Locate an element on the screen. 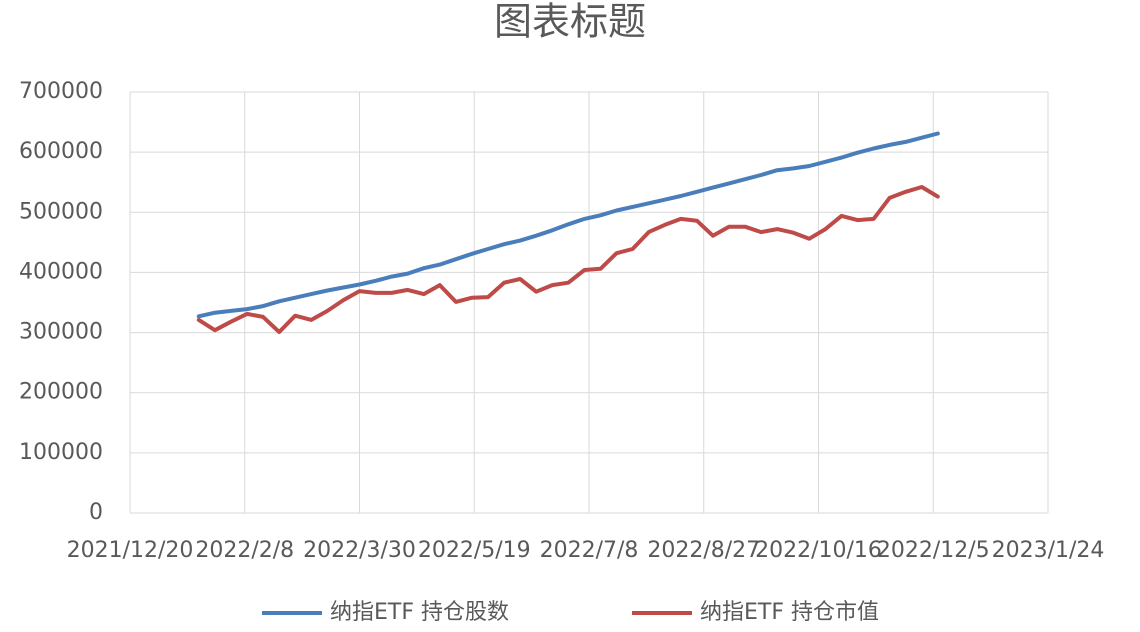  x-tick-label: 2022/2/8 is located at coordinates (244, 550).